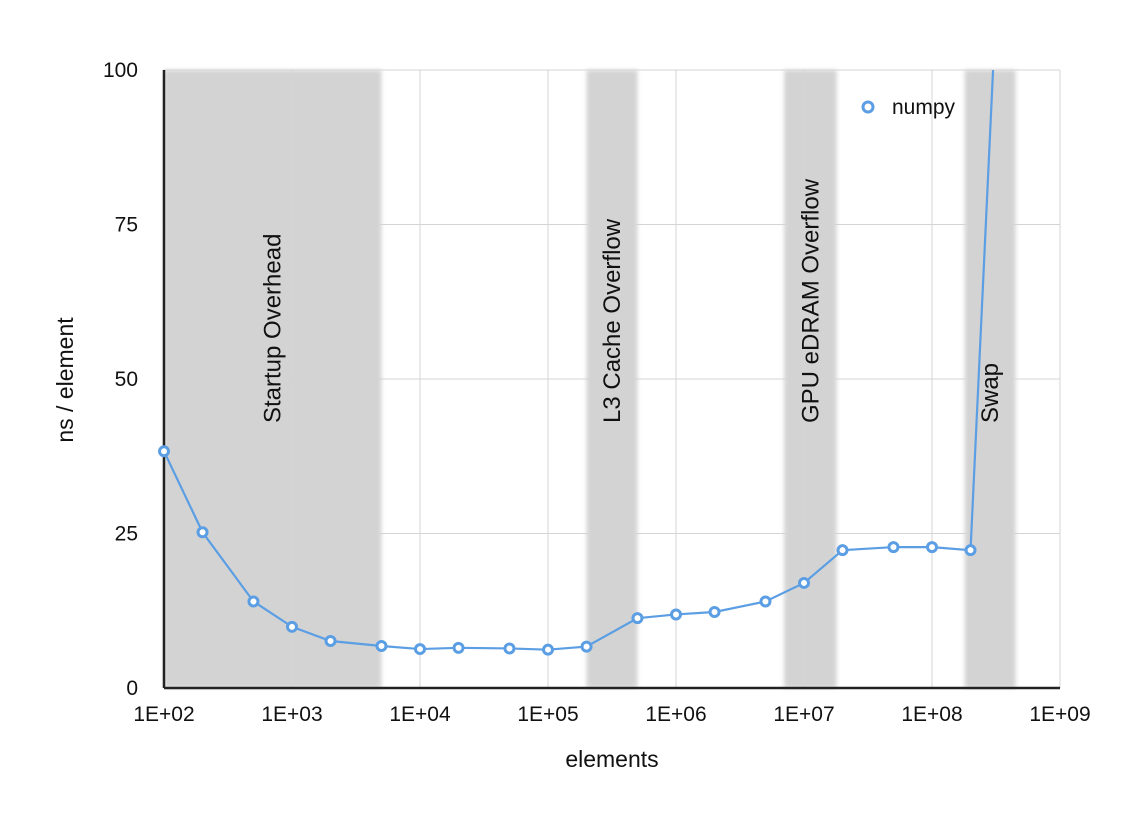 This screenshot has height=829, width=1140. What do you see at coordinates (163, 714) in the screenshot?
I see `x-tick-label-0: 1E+02` at bounding box center [163, 714].